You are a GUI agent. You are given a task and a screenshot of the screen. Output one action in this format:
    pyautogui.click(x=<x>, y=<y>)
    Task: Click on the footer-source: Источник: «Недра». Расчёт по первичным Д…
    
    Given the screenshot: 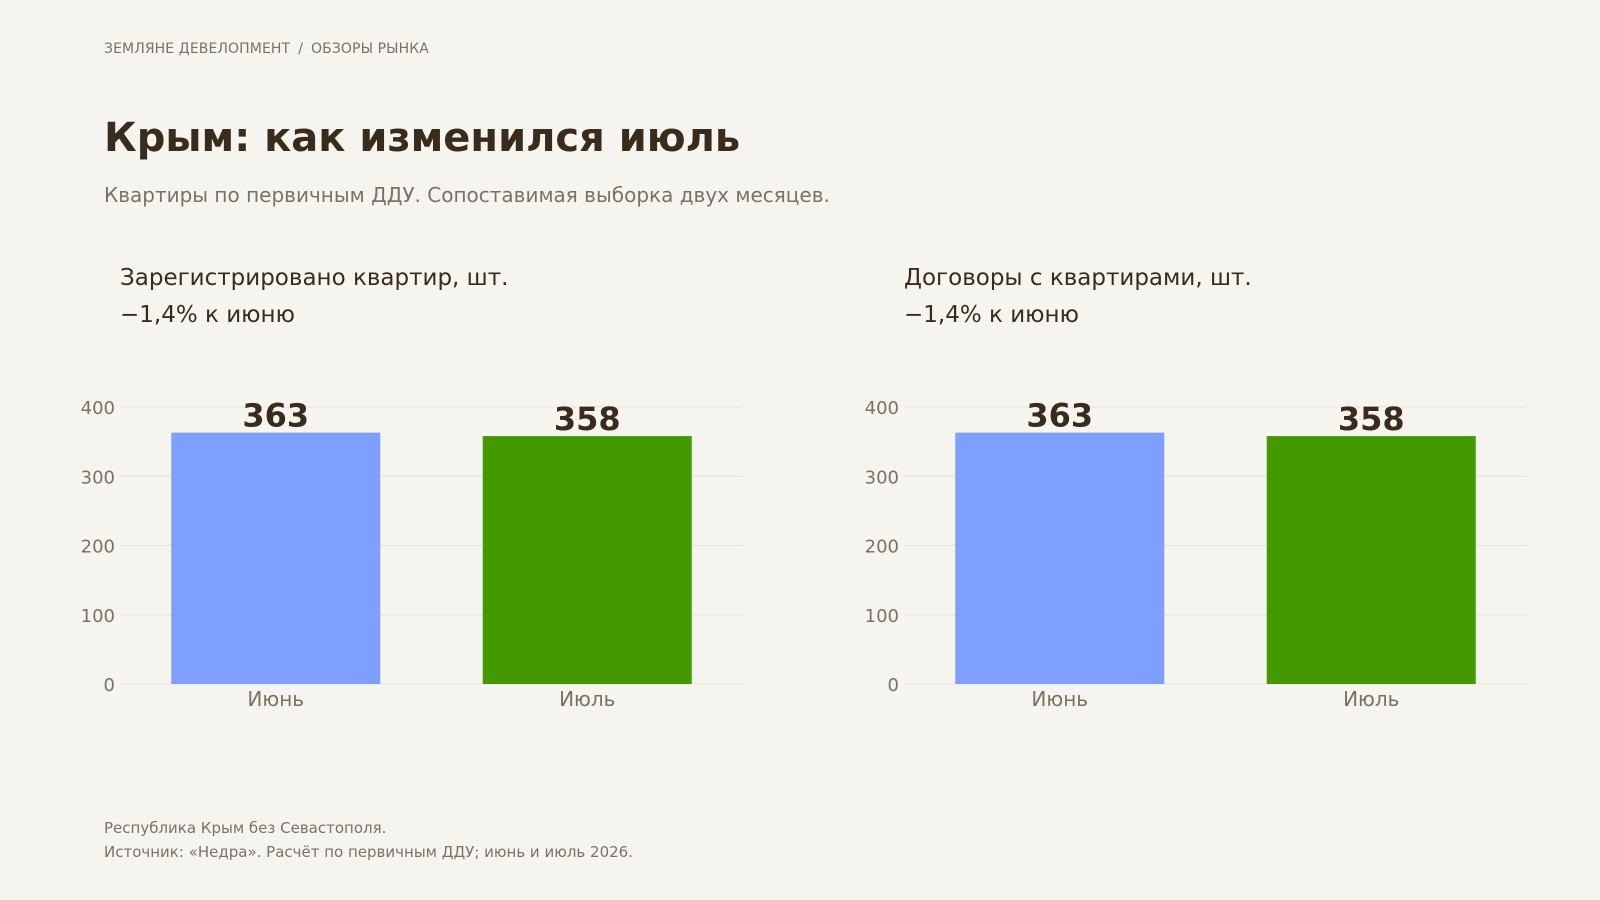 What is the action you would take?
    pyautogui.click(x=368, y=852)
    